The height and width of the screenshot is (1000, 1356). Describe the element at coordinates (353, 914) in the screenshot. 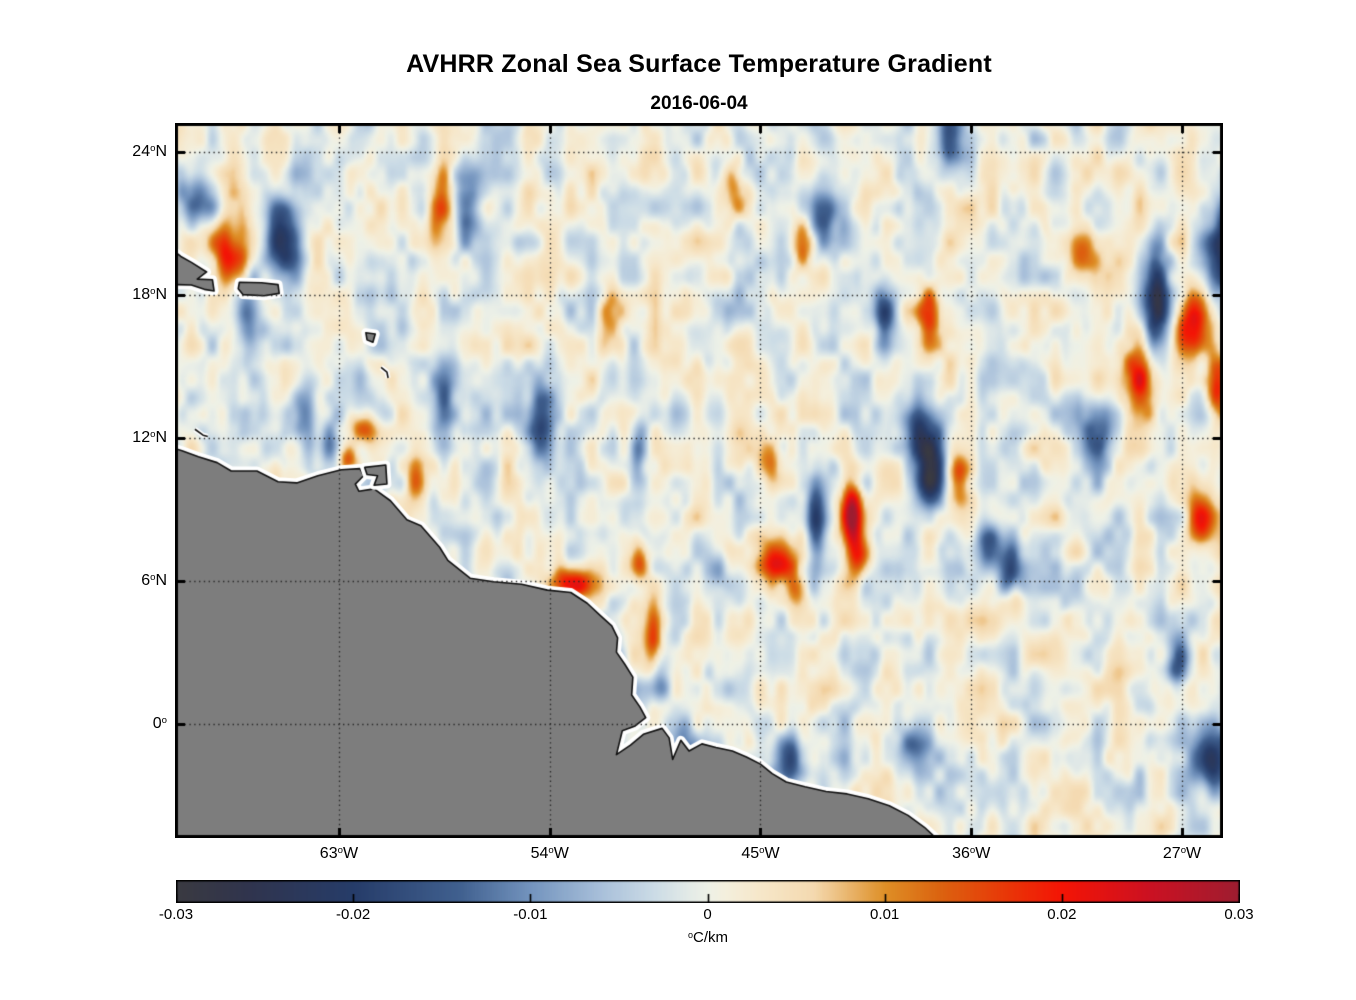

I see `colorbar-tick-label: -0.02` at that location.